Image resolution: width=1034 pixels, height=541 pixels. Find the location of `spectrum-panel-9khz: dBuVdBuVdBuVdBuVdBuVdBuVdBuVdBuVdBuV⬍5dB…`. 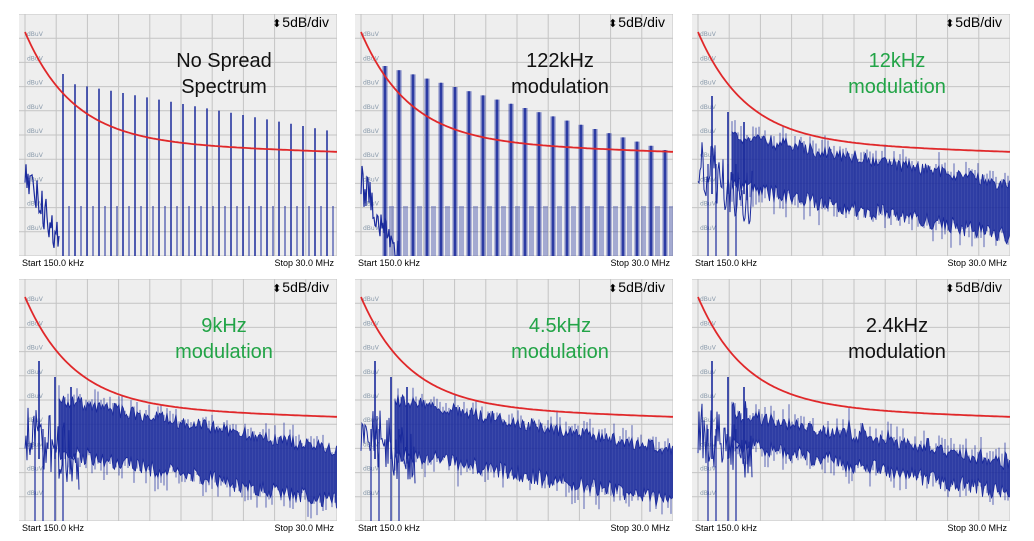

spectrum-panel-9khz: dBuVdBuVdBuVdBuVdBuVdBuVdBuVdBuVdBuV⬍5dB… is located at coordinates (178, 407).